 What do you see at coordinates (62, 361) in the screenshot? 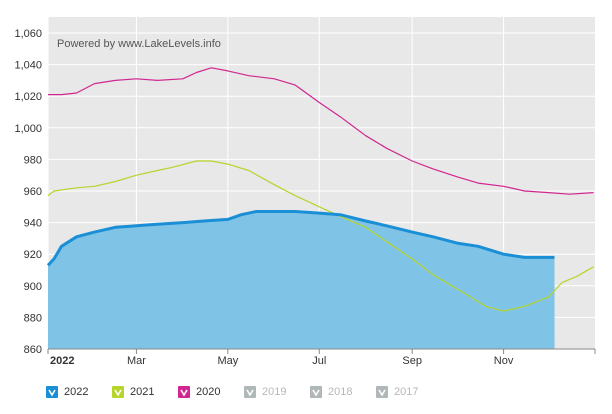
I see `x-tick-label: 2022` at bounding box center [62, 361].